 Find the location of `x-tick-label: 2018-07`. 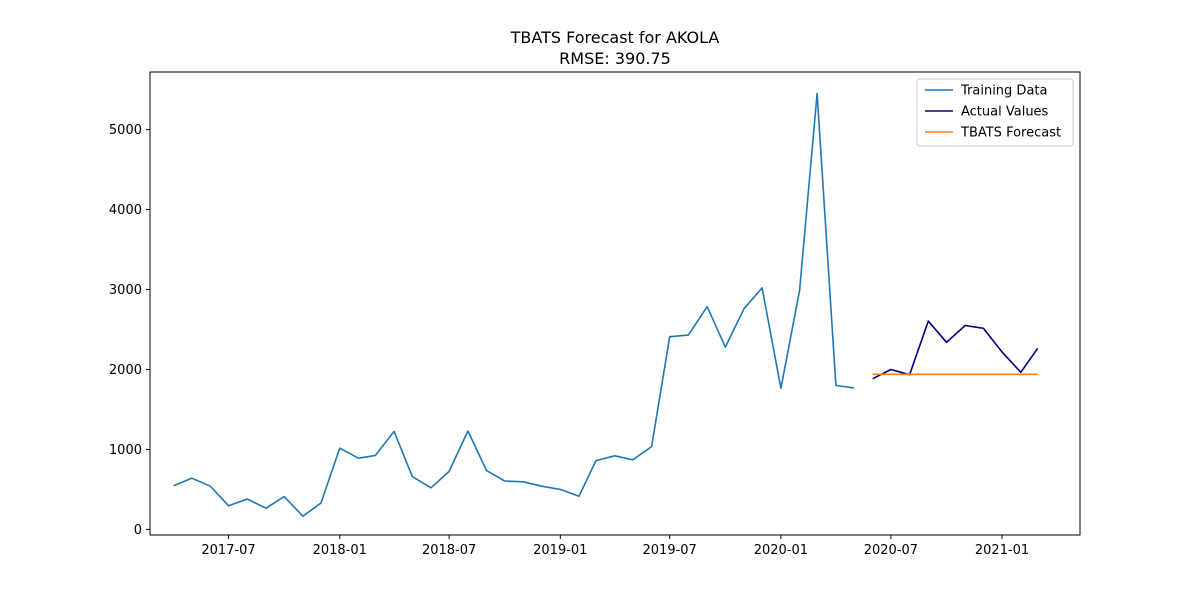

x-tick-label: 2018-07 is located at coordinates (449, 550).